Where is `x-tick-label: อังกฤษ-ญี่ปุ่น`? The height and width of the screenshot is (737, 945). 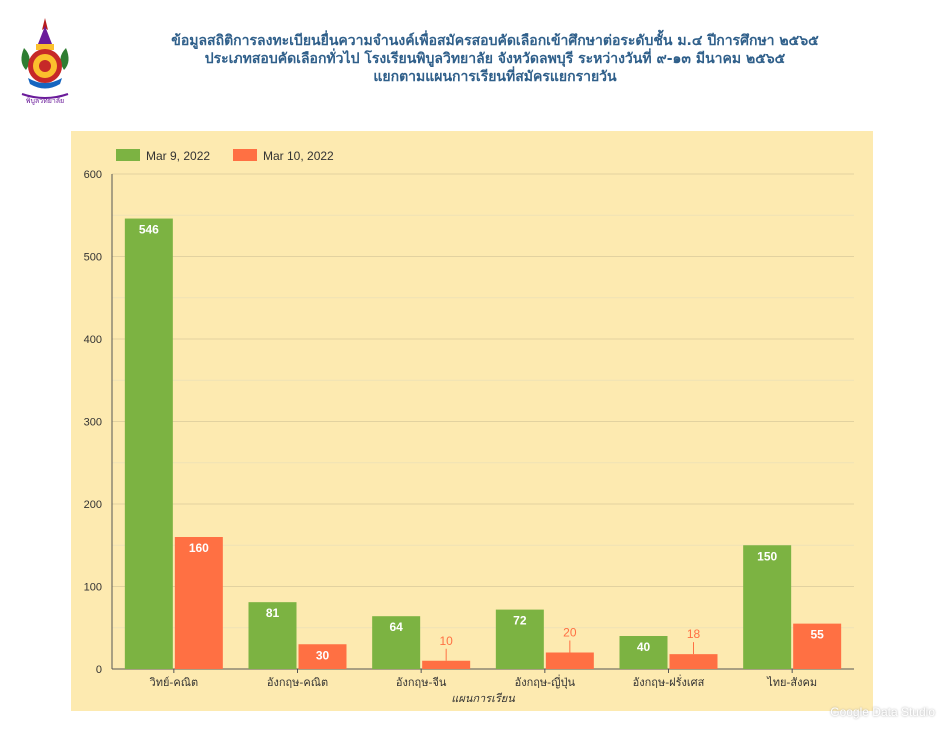 x-tick-label: อังกฤษ-ญี่ปุ่น is located at coordinates (545, 681).